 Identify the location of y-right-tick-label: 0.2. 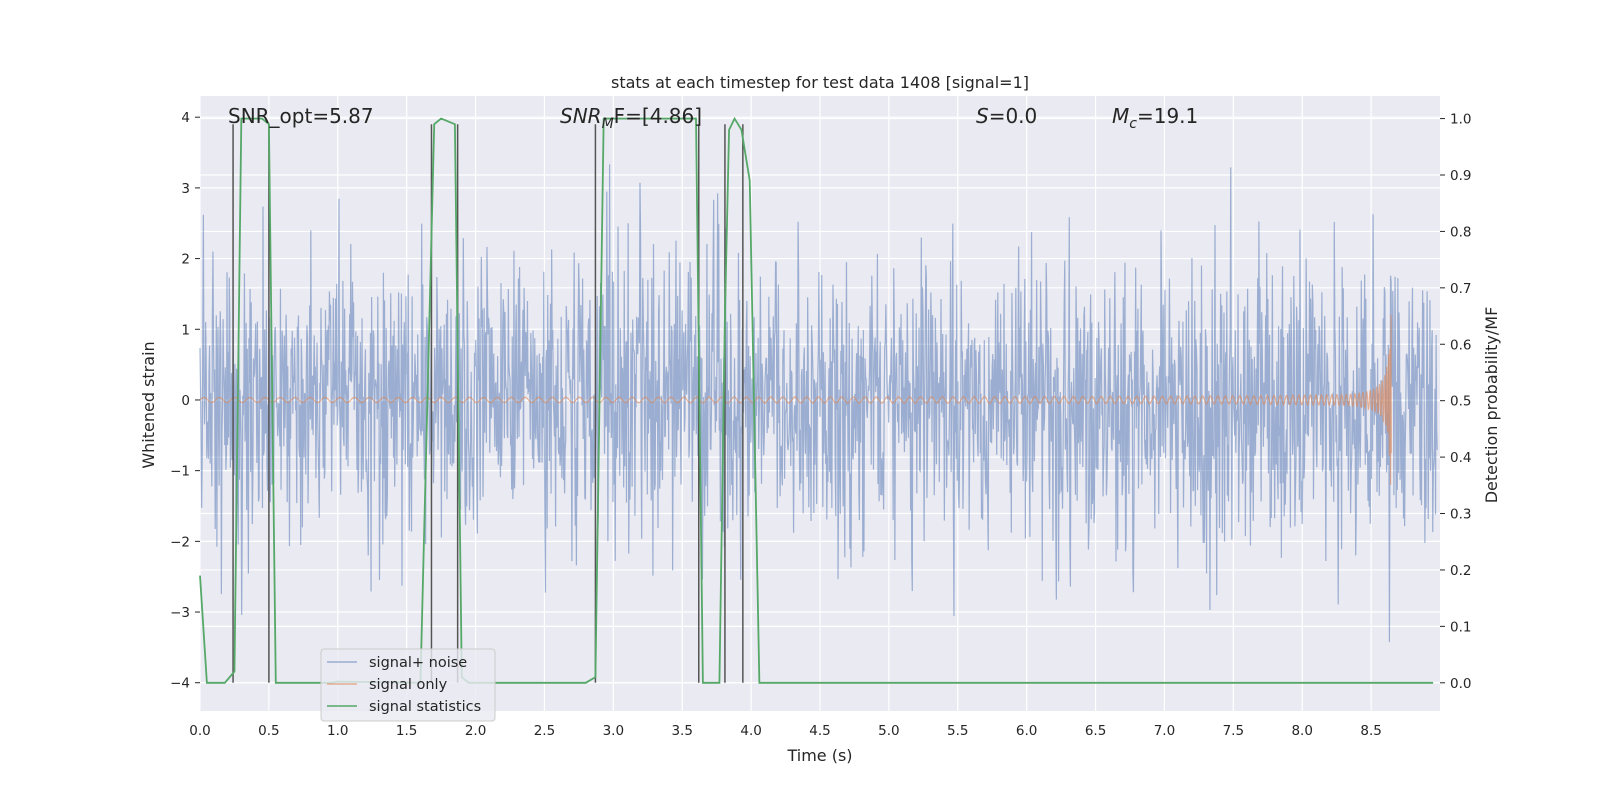
(1460, 571).